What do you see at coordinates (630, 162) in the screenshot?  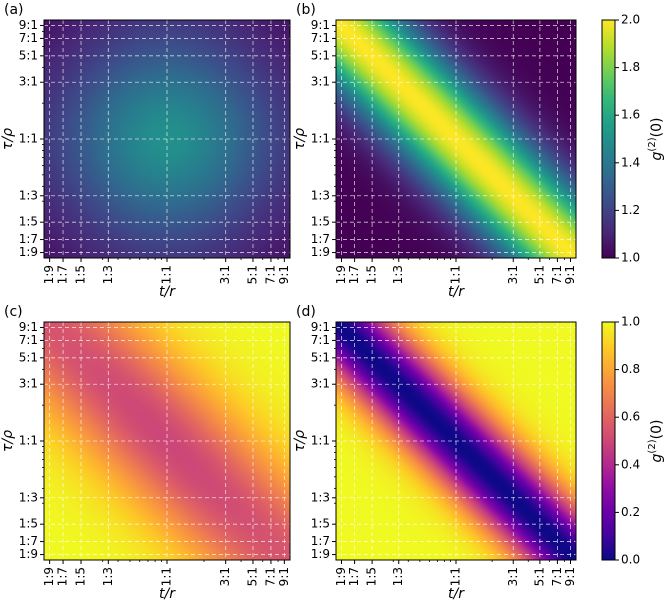 I see `colorbar-tick-label: 1.4` at bounding box center [630, 162].